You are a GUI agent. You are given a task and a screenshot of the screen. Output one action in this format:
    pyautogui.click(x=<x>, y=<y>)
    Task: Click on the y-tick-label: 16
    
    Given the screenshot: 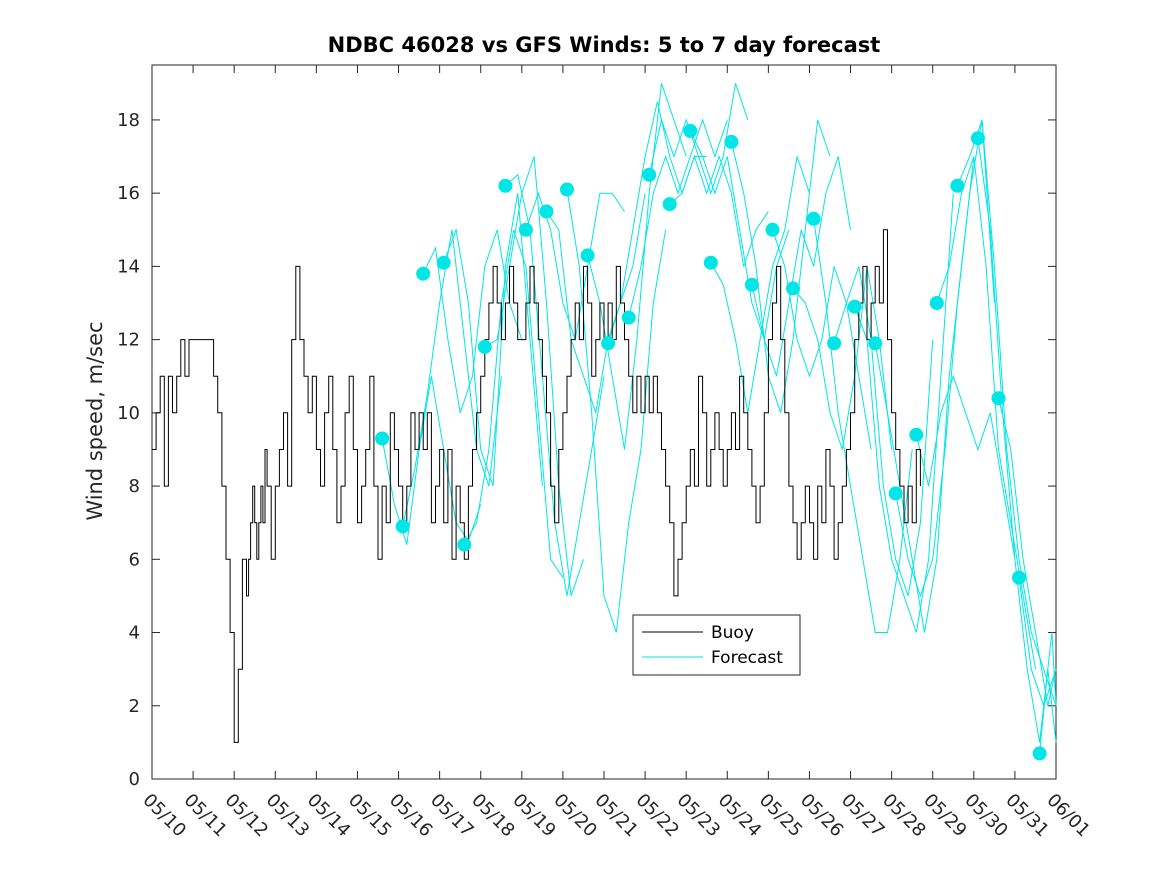 What is the action you would take?
    pyautogui.click(x=128, y=193)
    